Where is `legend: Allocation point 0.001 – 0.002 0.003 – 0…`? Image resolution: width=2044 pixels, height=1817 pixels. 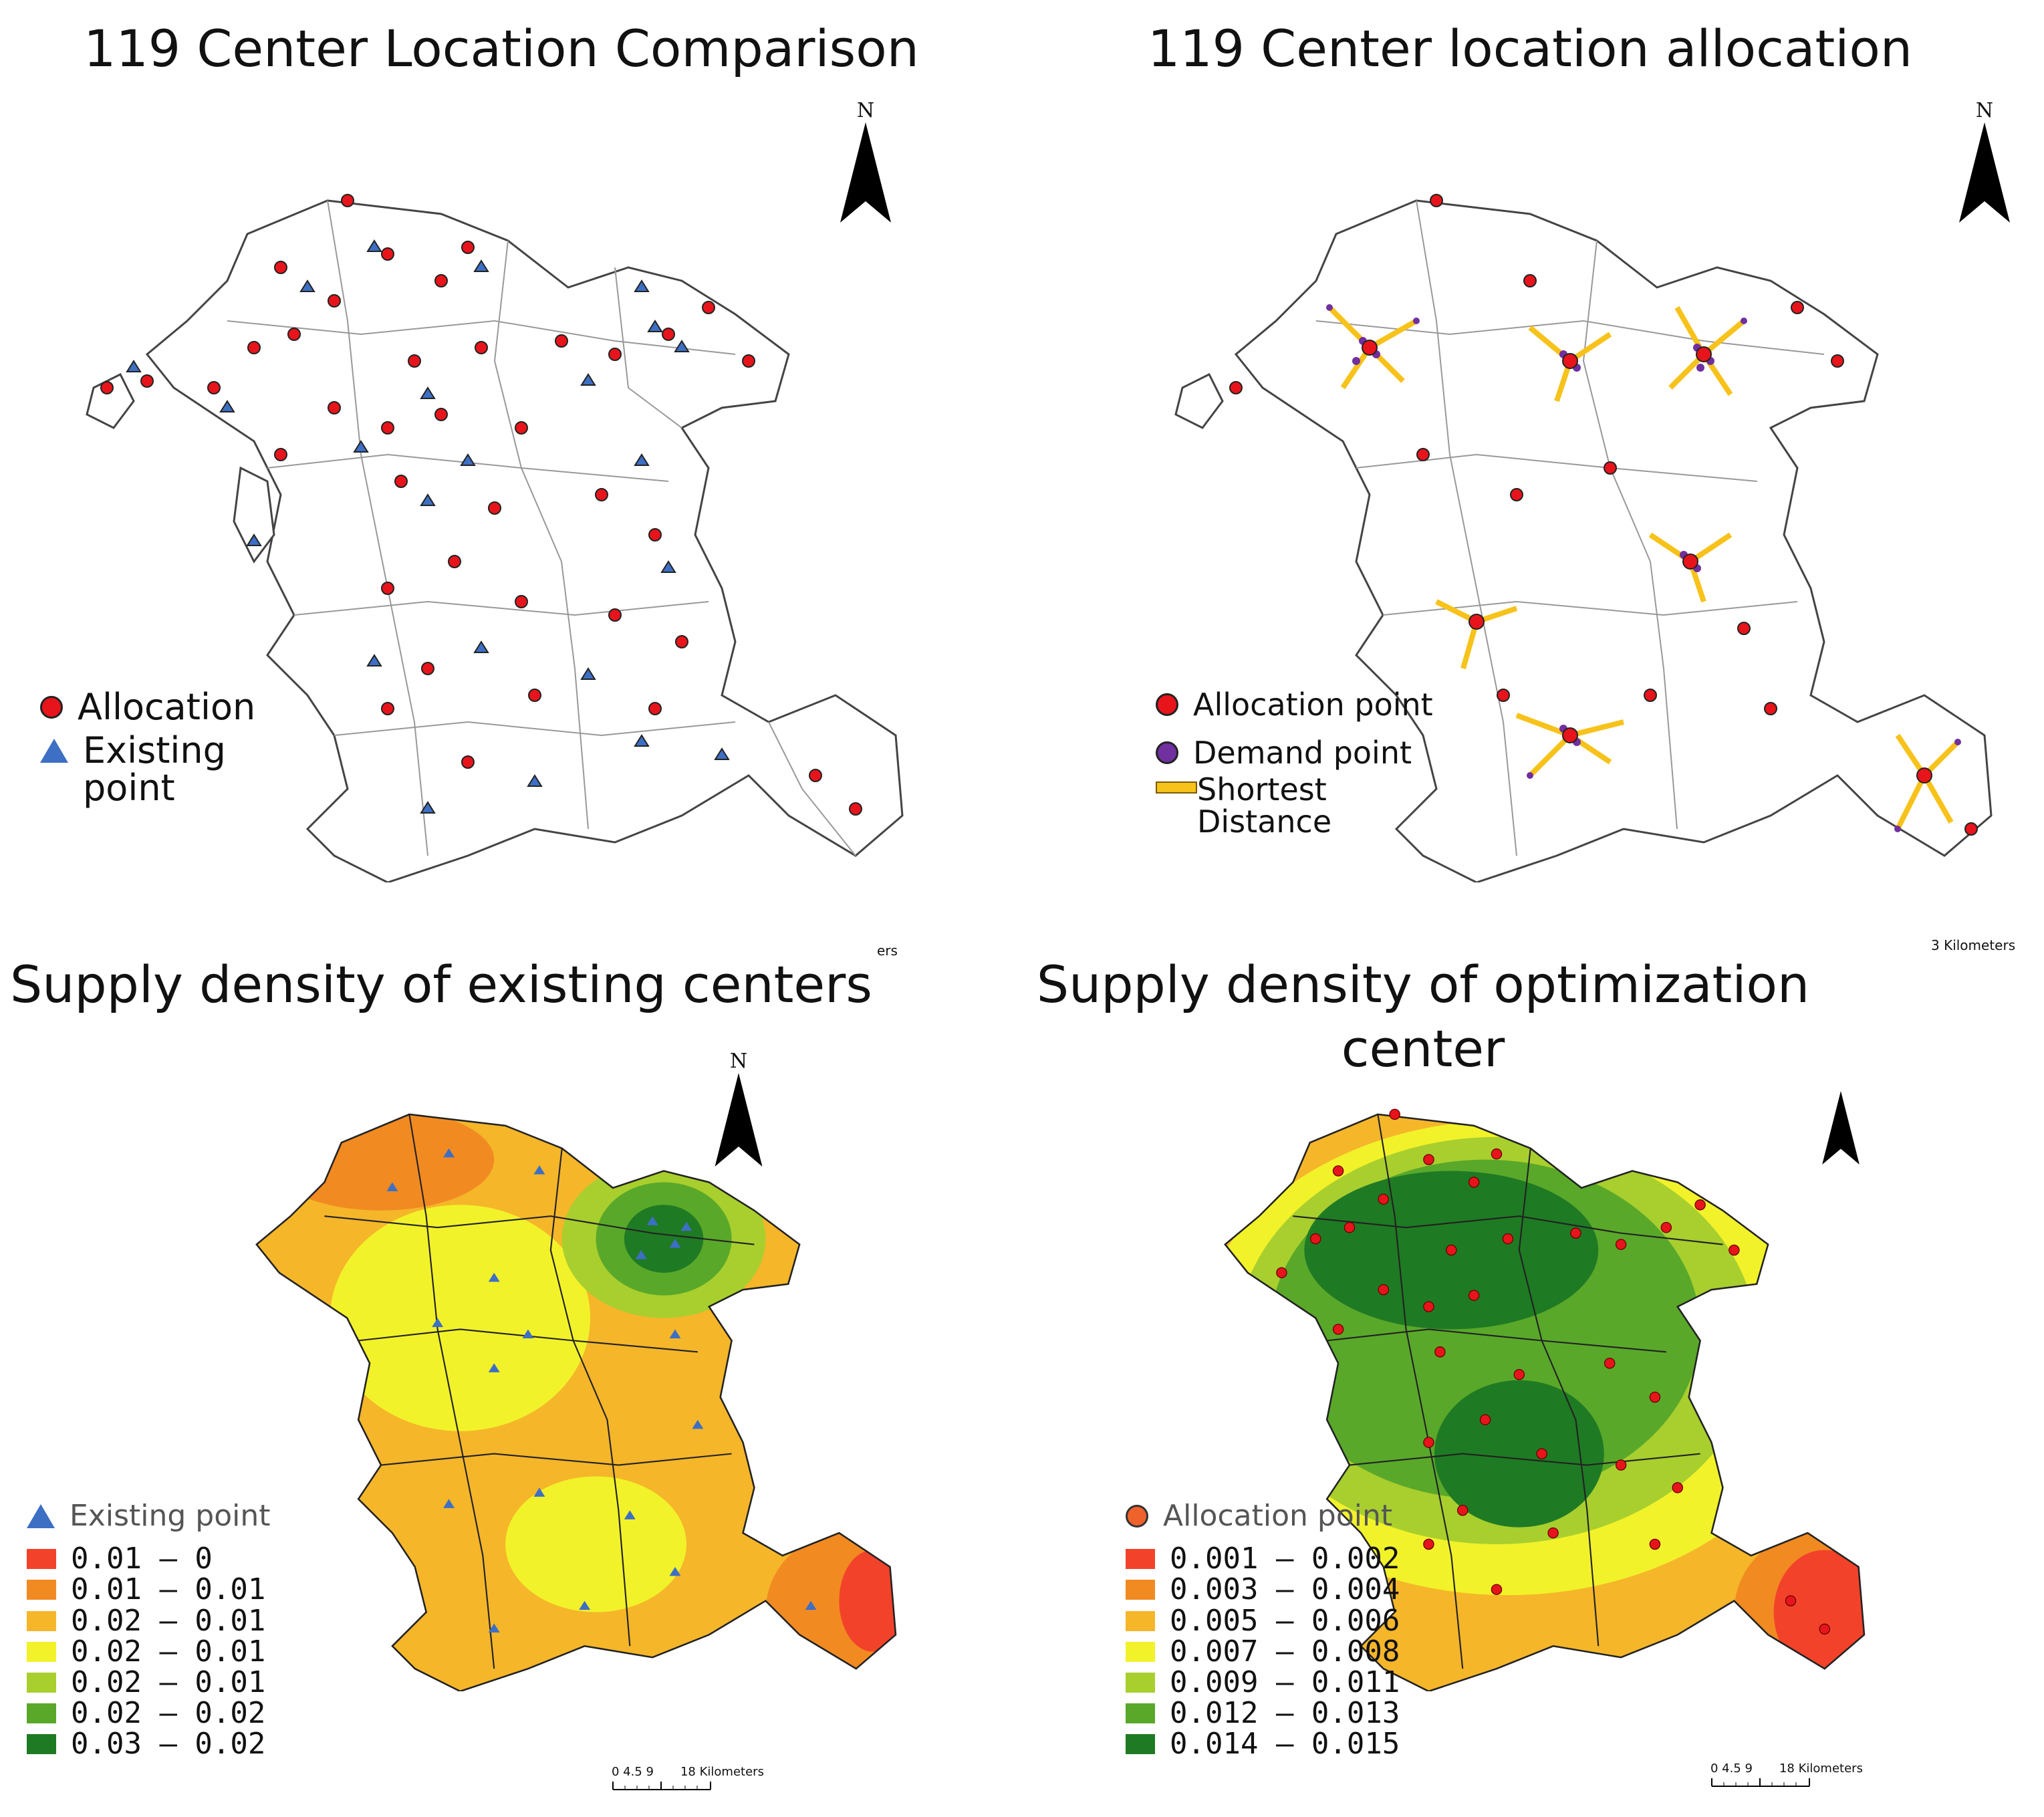
legend: Allocation point 0.001 – 0.002 0.003 – 0… is located at coordinates (1263, 1629).